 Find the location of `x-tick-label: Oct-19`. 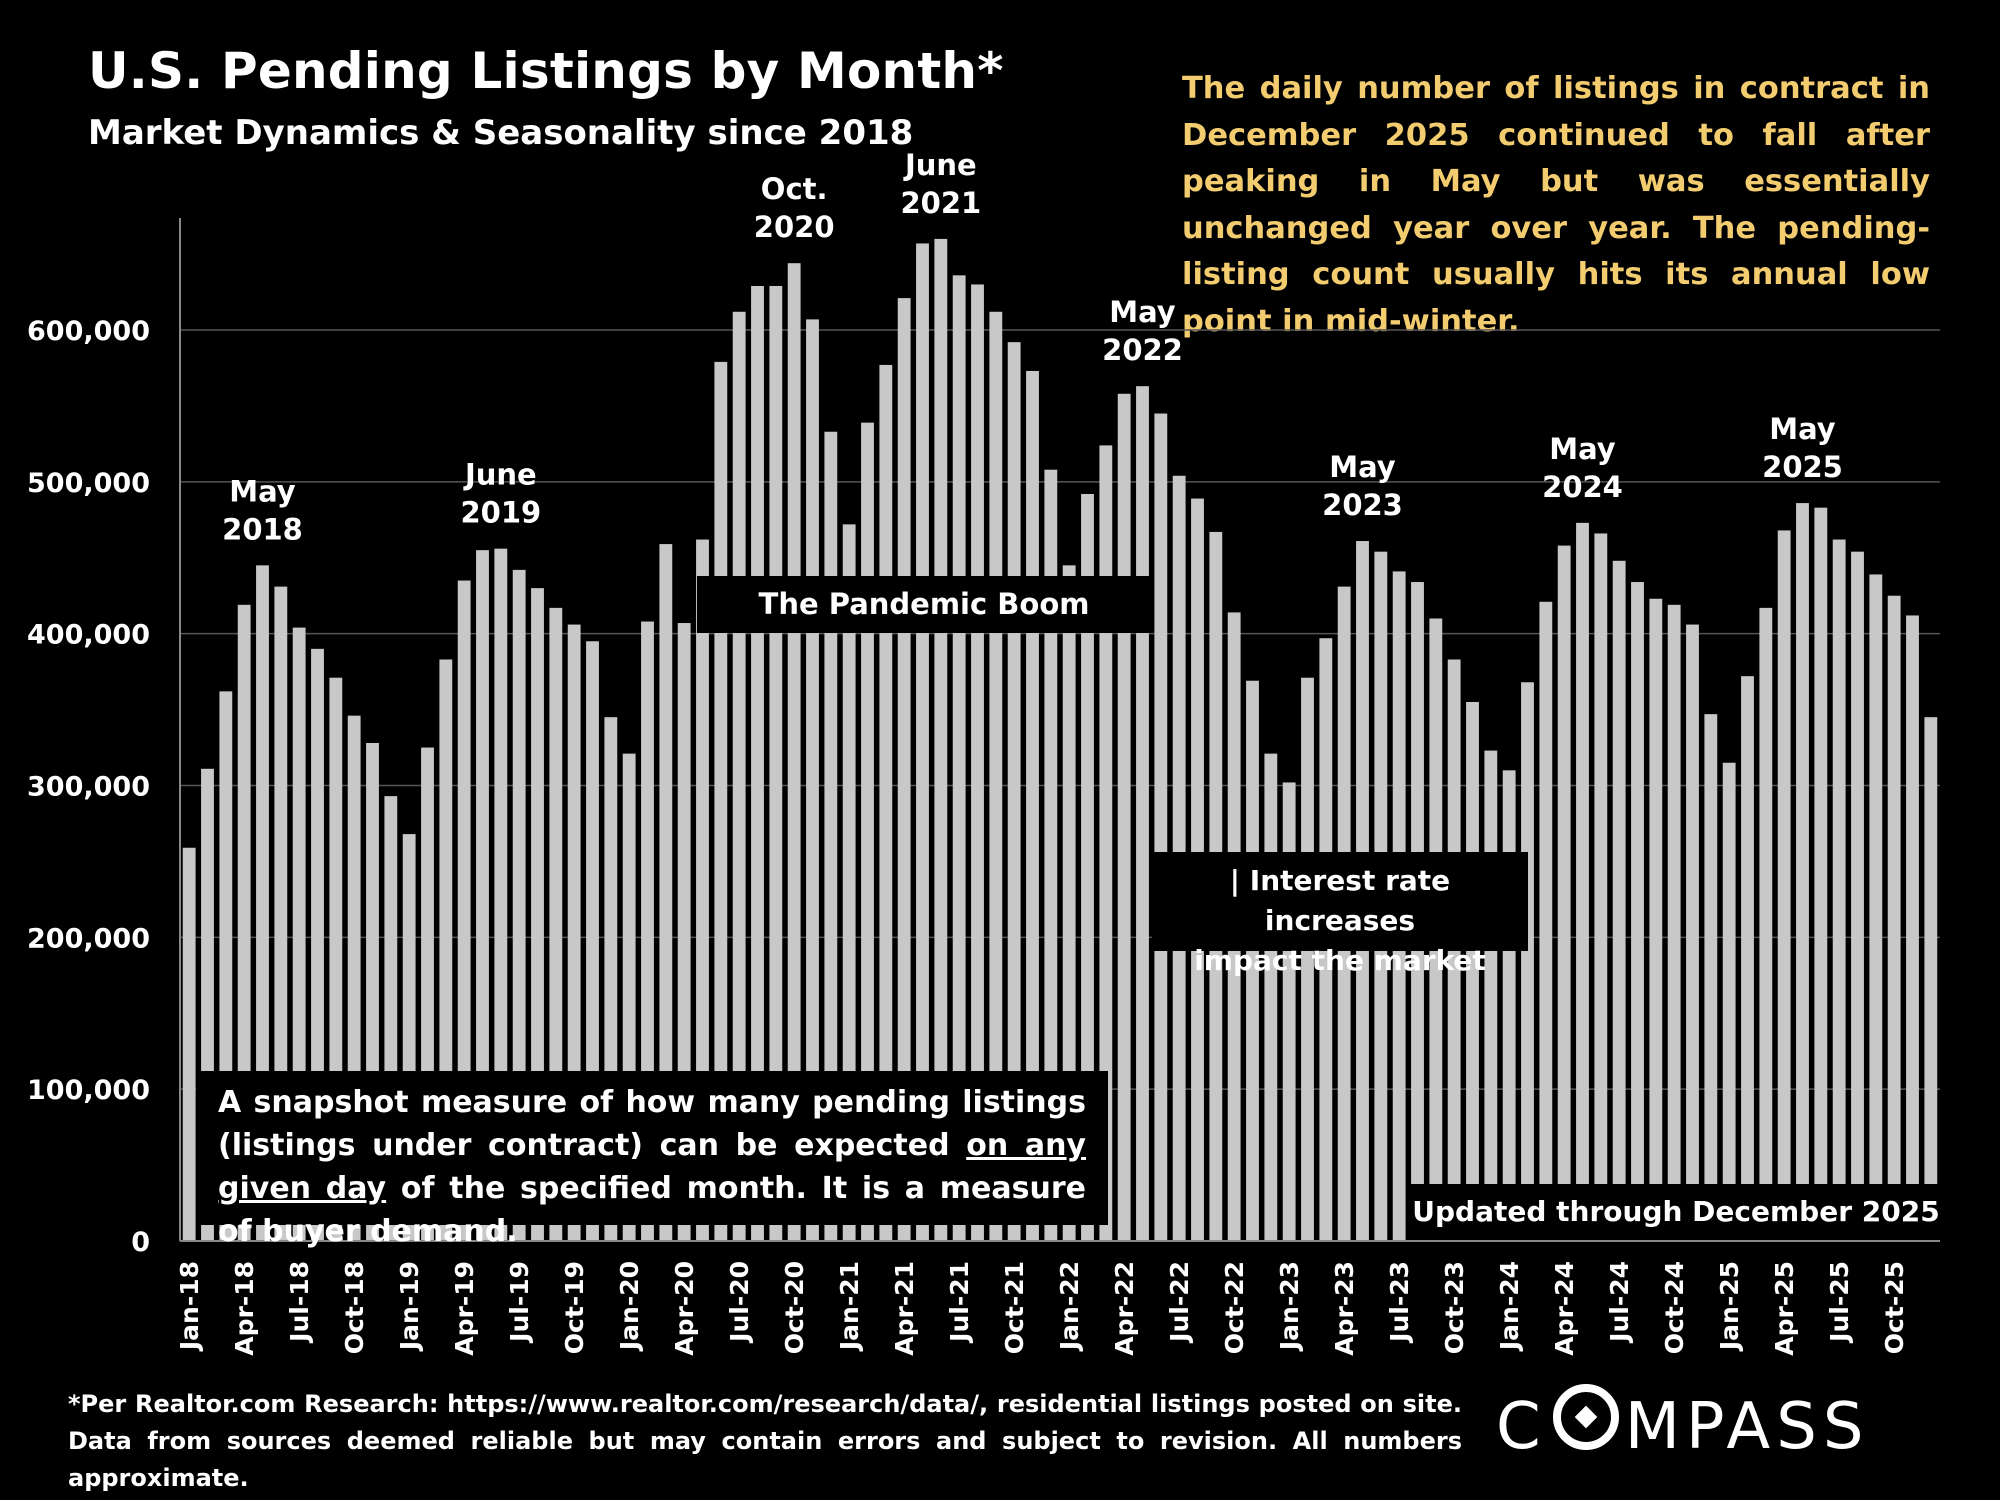

x-tick-label: Oct-19 is located at coordinates (574, 1307).